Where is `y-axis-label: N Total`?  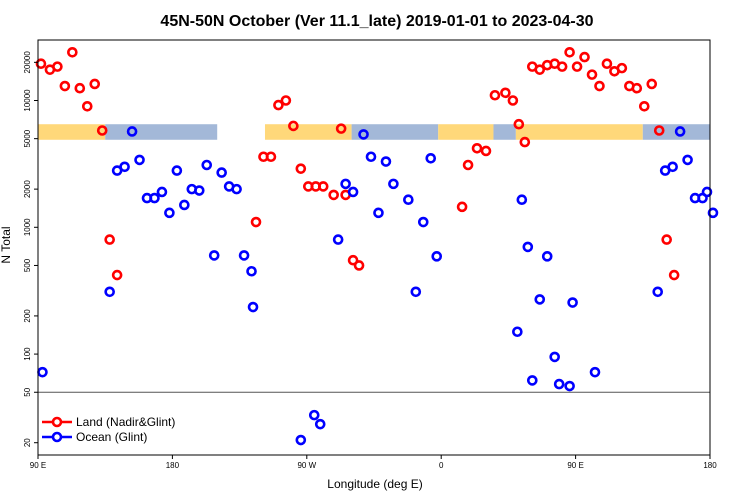
y-axis-label: N Total is located at coordinates (6, 244).